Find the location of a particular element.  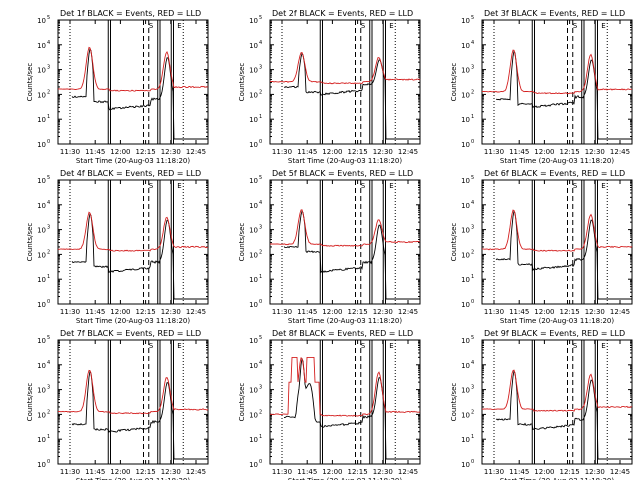

panel-title: Det 1f BLACK = Events, RED = LLD is located at coordinates (130, 13).